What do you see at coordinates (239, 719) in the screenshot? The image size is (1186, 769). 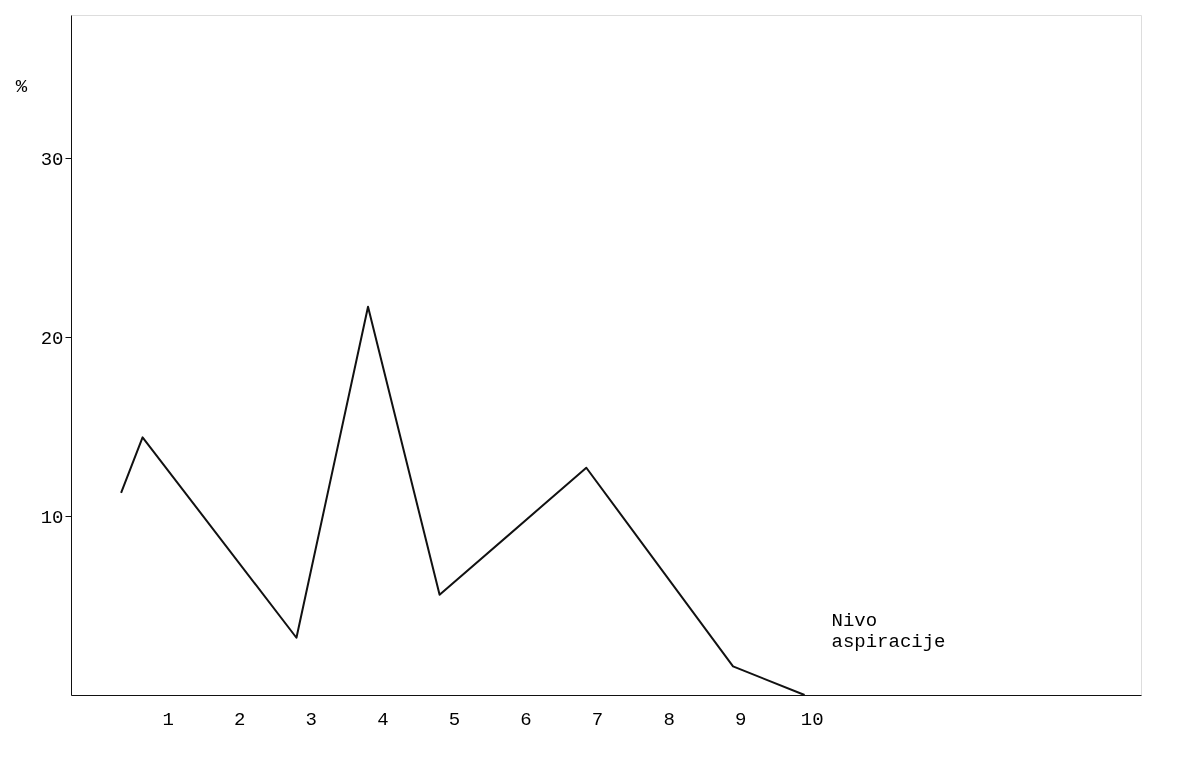 I see `x-tick-label: 2` at bounding box center [239, 719].